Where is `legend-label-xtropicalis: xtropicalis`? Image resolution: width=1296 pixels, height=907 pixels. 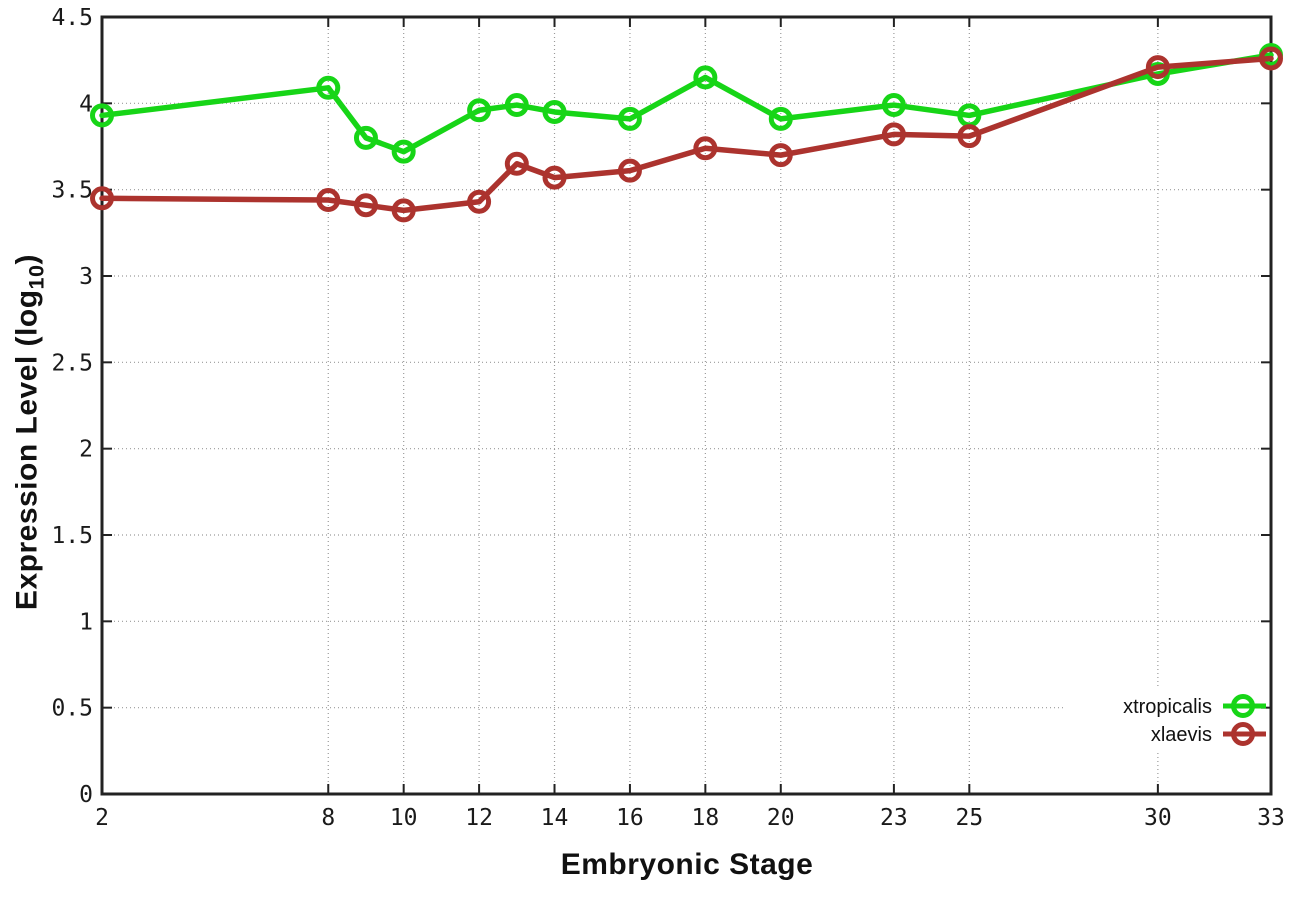
legend-label-xtropicalis: xtropicalis is located at coordinates (1167, 707).